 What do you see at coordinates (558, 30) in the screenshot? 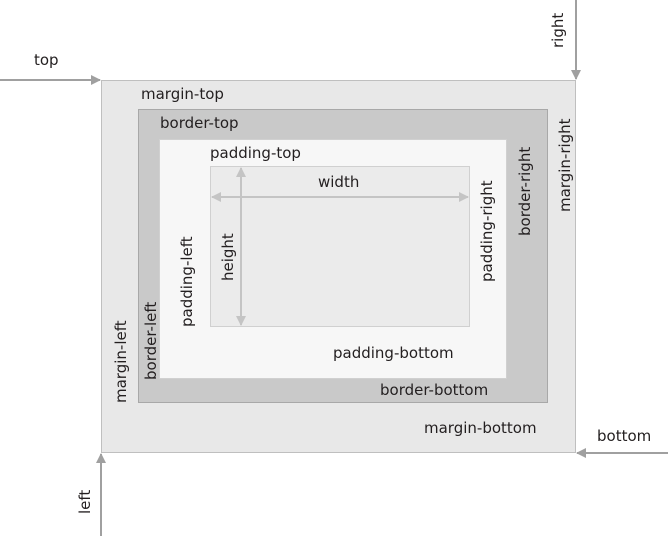
I see `right-label: right` at bounding box center [558, 30].